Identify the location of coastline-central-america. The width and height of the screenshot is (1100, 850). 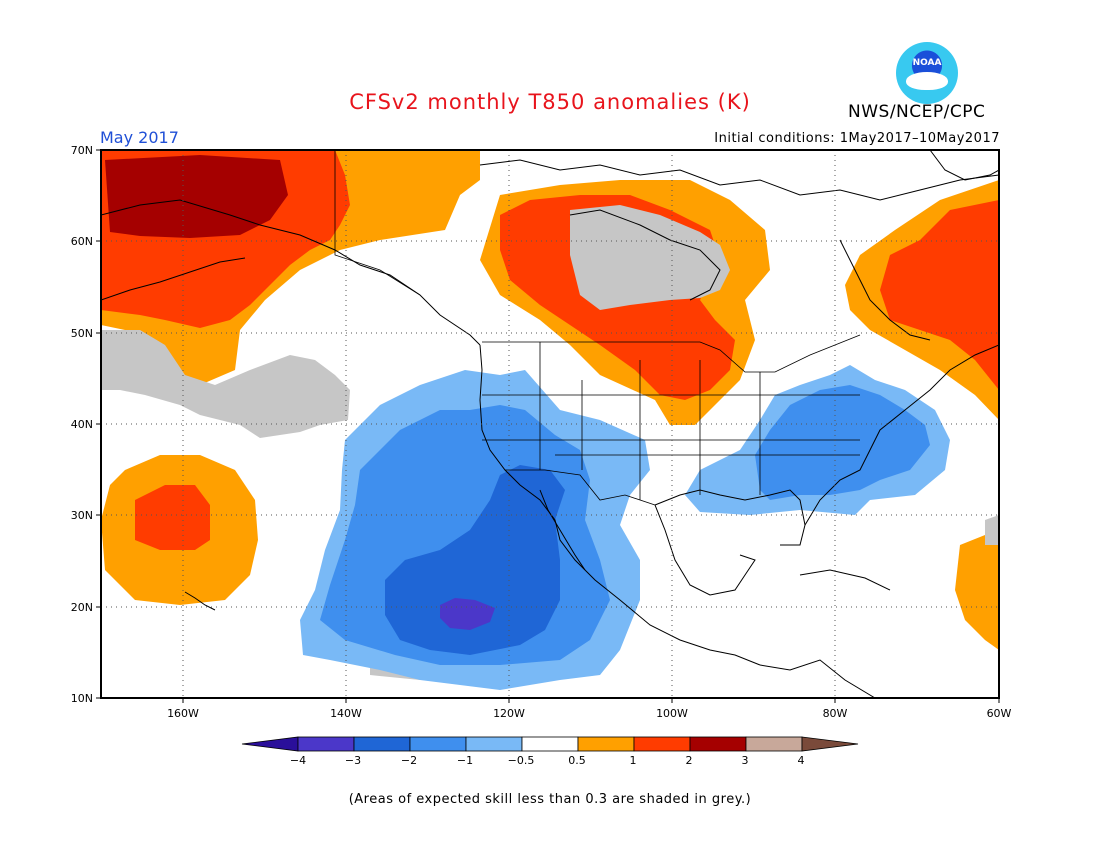
(817, 678).